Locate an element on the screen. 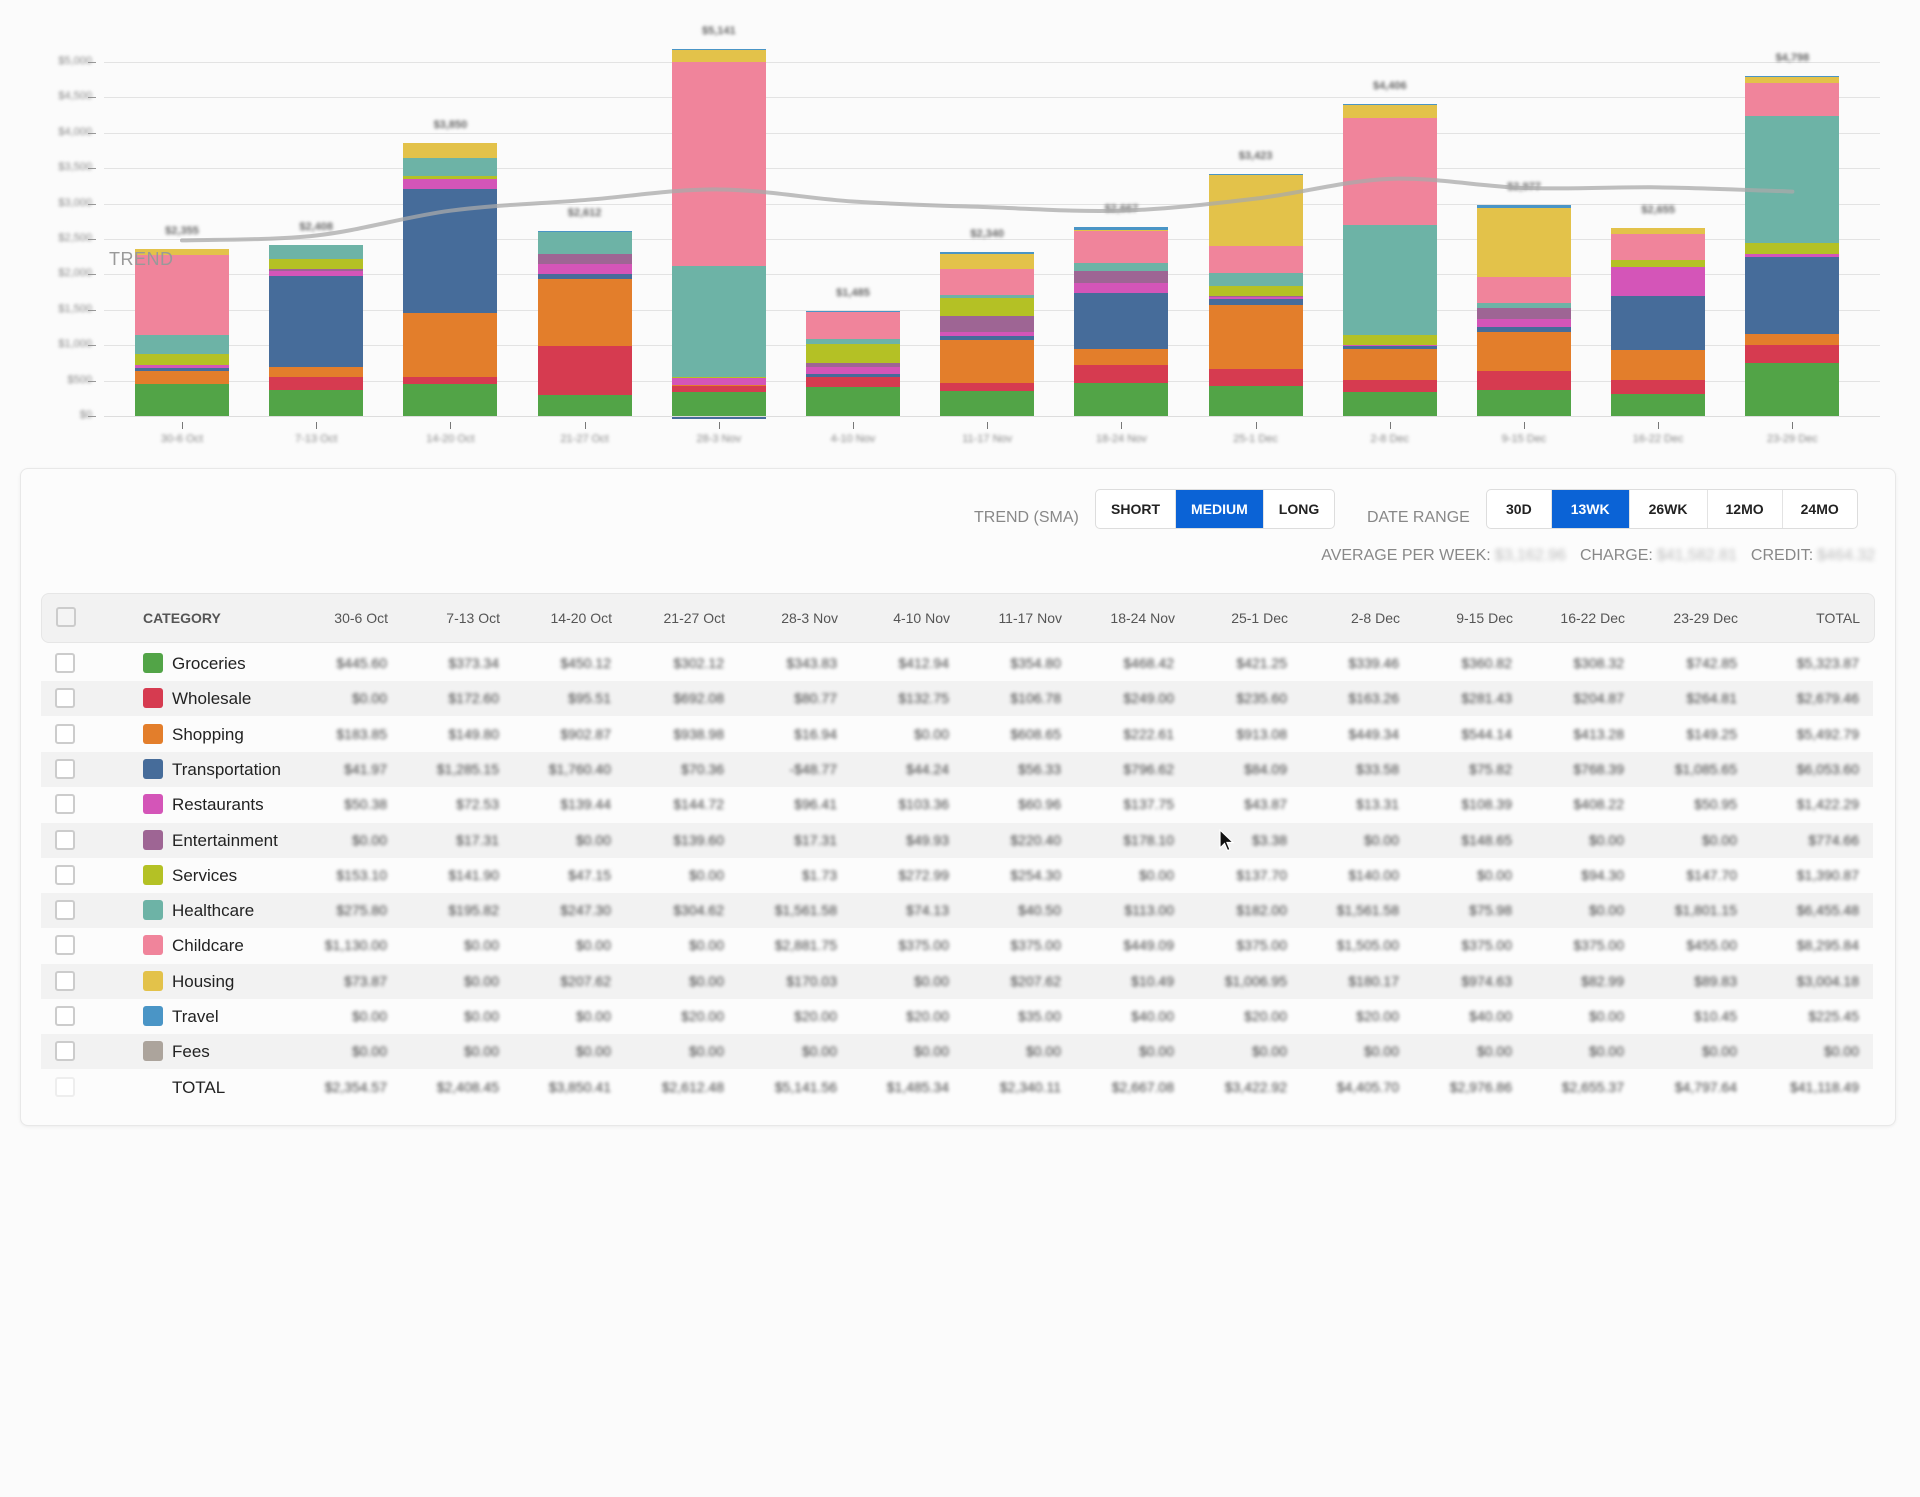 The height and width of the screenshot is (1497, 1920). week-value-cell: $412.94 is located at coordinates (923, 663).